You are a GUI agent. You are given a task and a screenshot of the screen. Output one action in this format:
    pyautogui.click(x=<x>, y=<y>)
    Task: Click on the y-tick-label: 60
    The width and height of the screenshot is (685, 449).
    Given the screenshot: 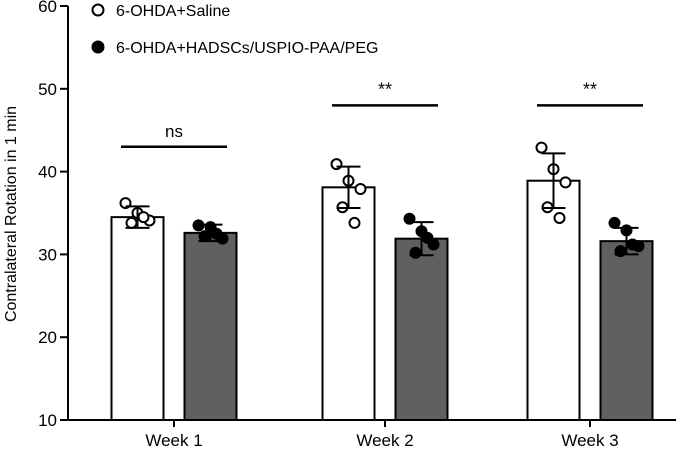 What is the action you would take?
    pyautogui.click(x=47, y=8)
    